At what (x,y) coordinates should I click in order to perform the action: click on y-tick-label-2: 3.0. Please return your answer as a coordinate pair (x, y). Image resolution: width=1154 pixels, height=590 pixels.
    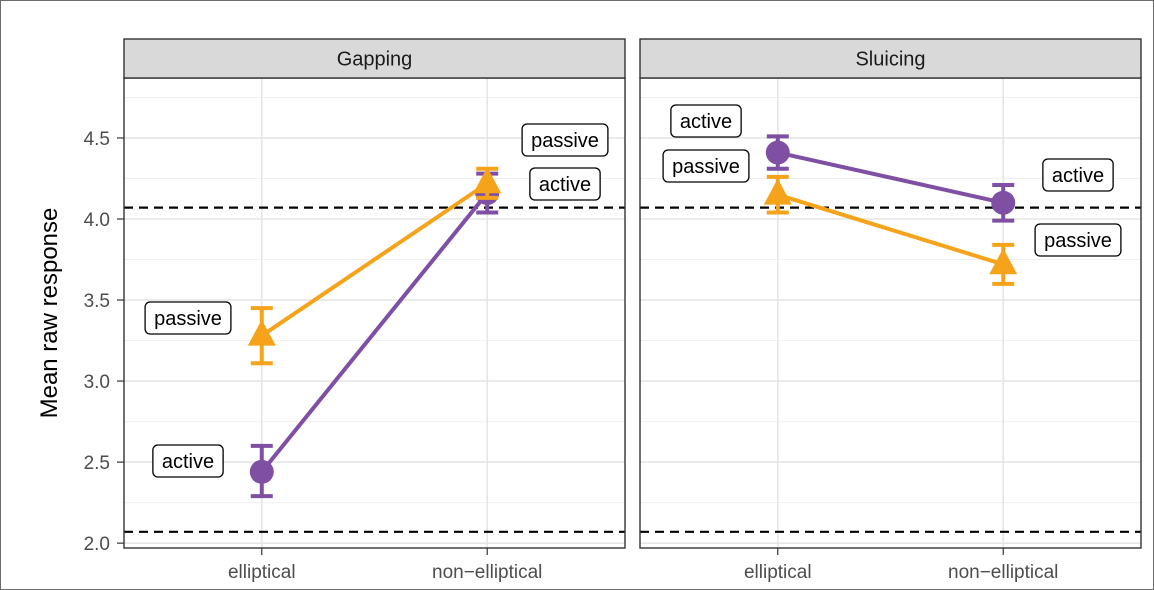
    Looking at the image, I should click on (97, 382).